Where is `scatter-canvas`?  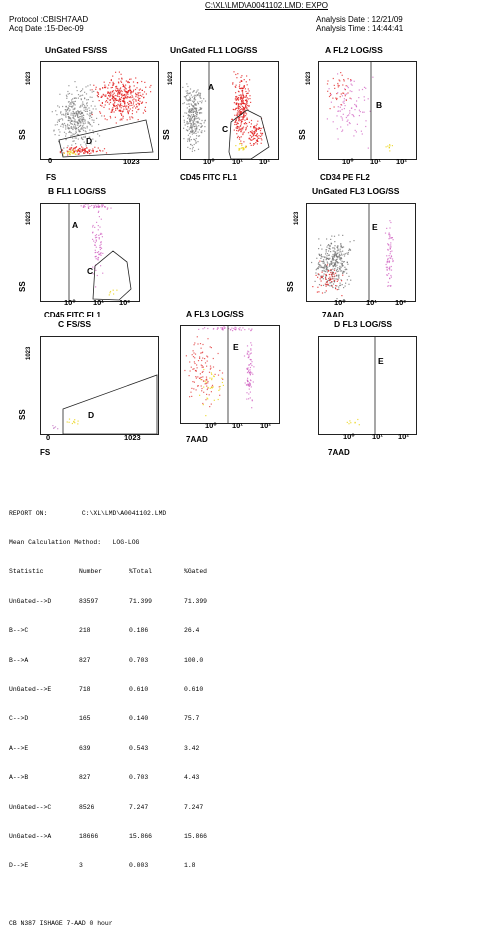
scatter-canvas is located at coordinates (361, 385).